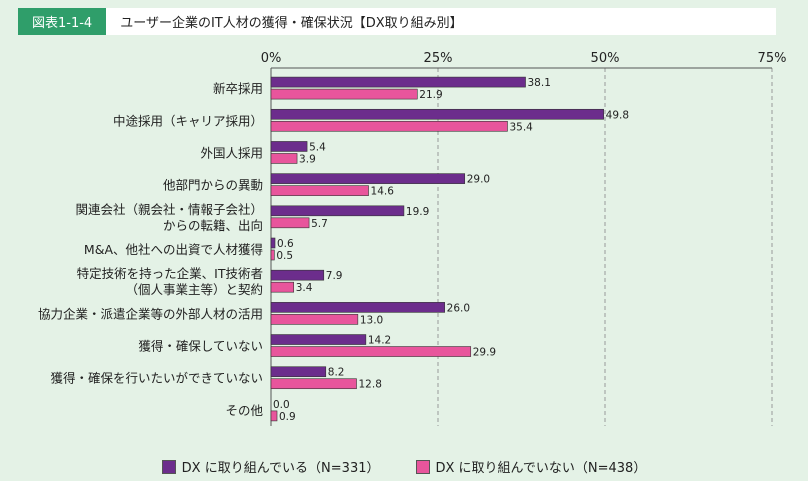 This screenshot has width=808, height=481. What do you see at coordinates (605, 58) in the screenshot?
I see `x-tick-label: 50%` at bounding box center [605, 58].